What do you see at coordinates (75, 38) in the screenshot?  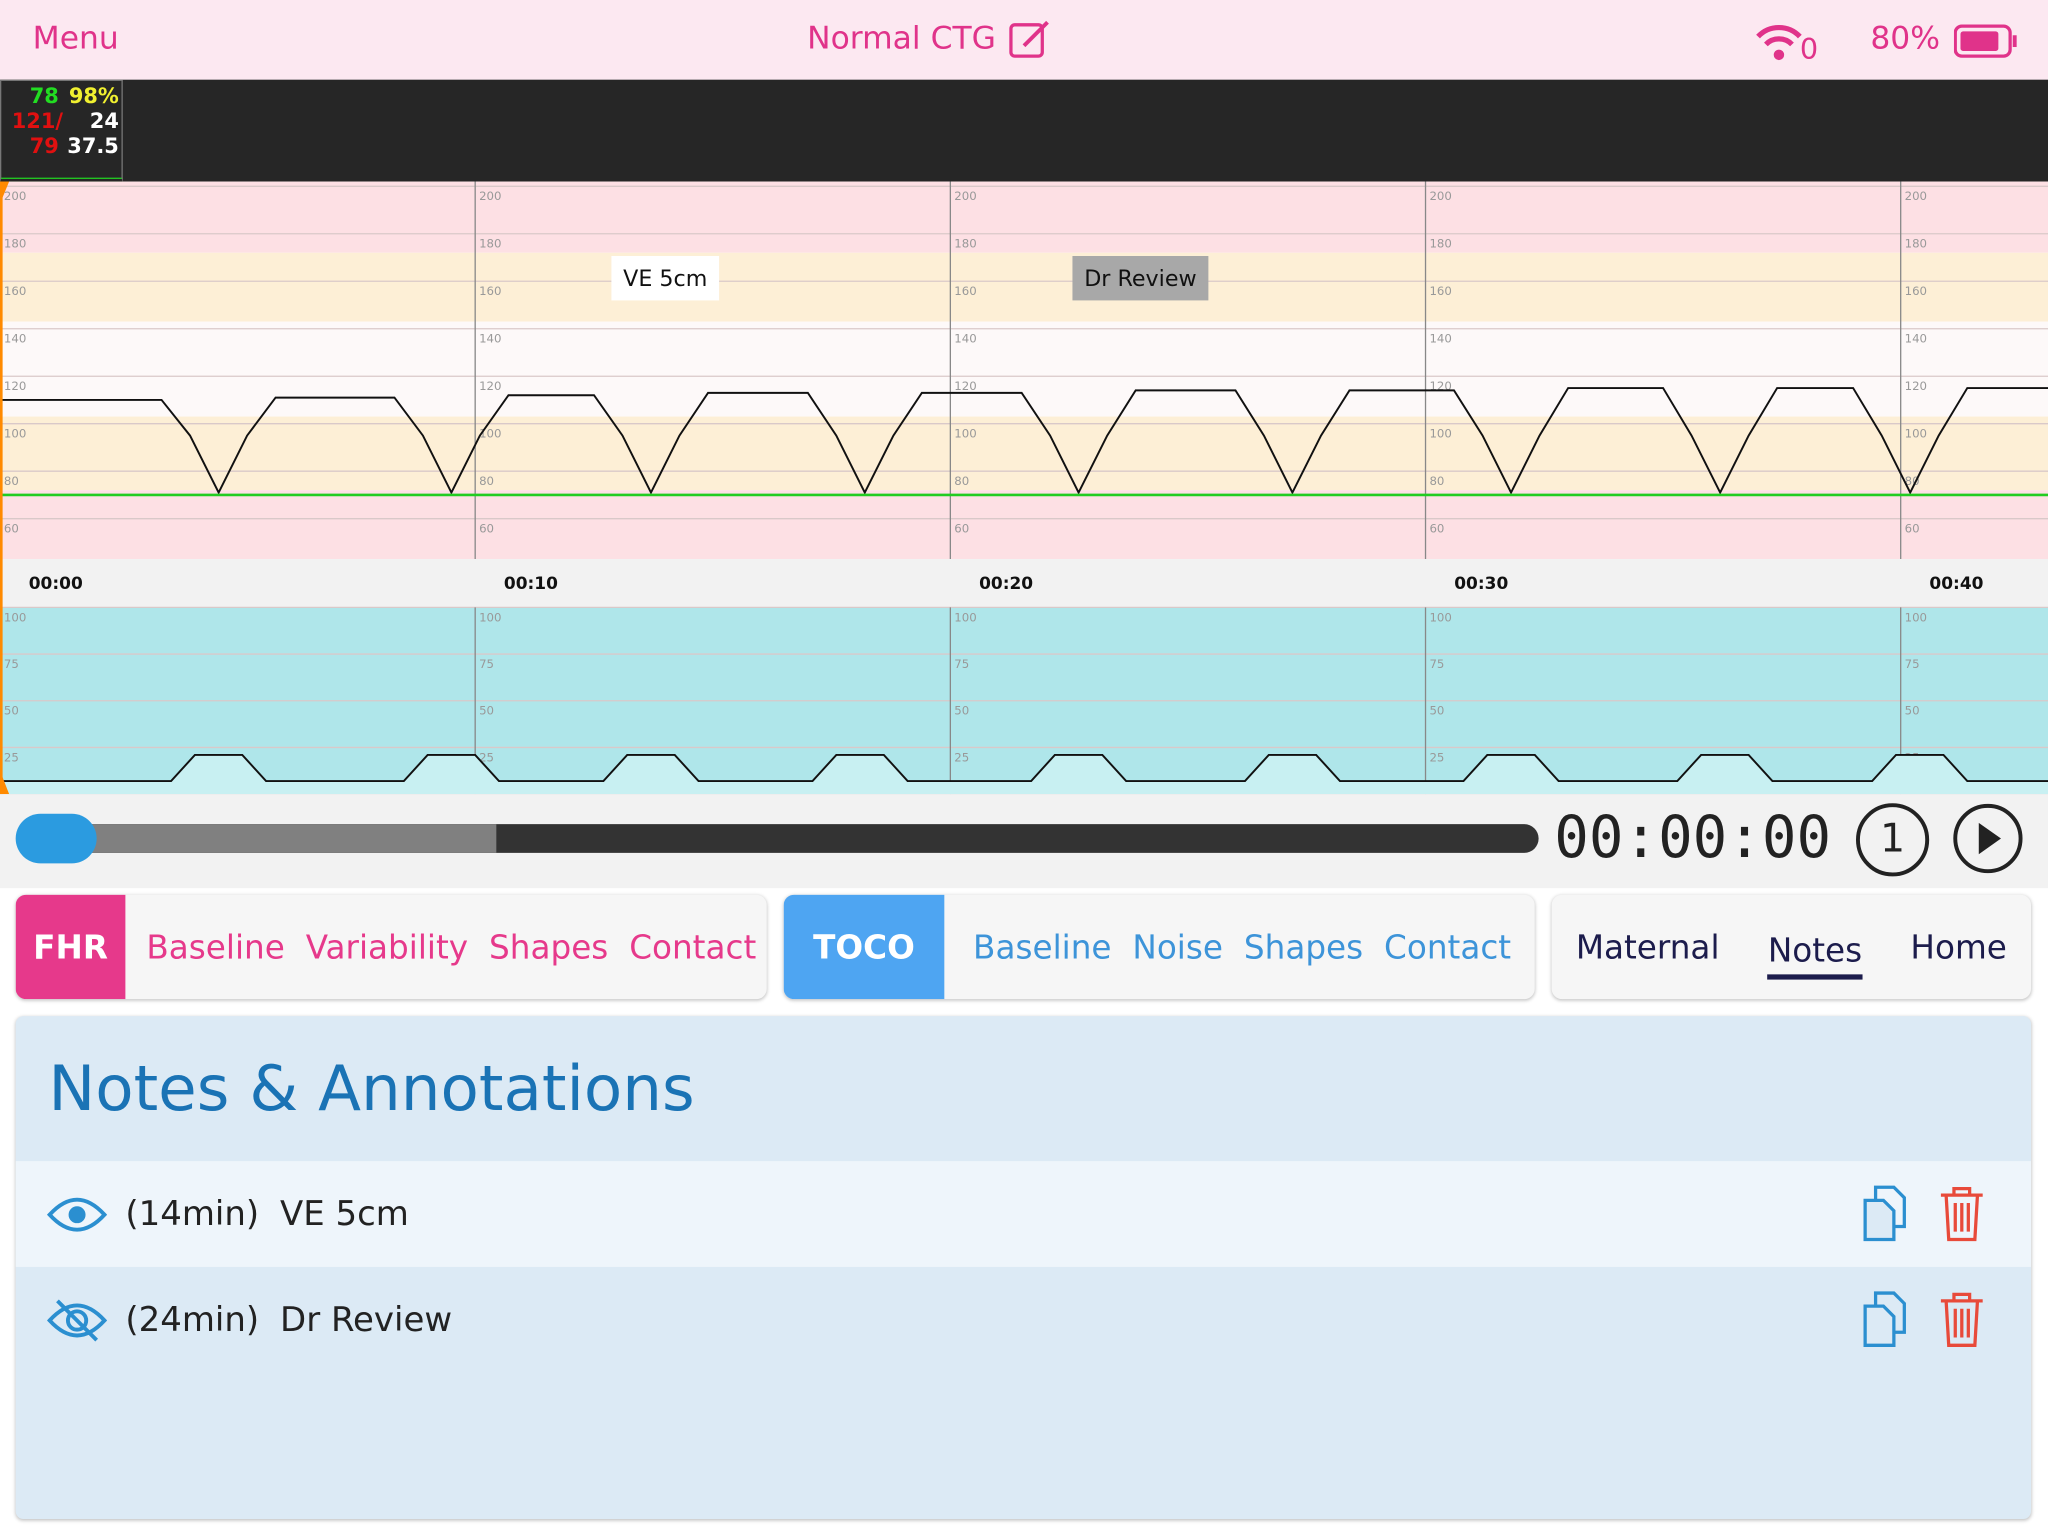 I see `menu-button: Menu` at bounding box center [75, 38].